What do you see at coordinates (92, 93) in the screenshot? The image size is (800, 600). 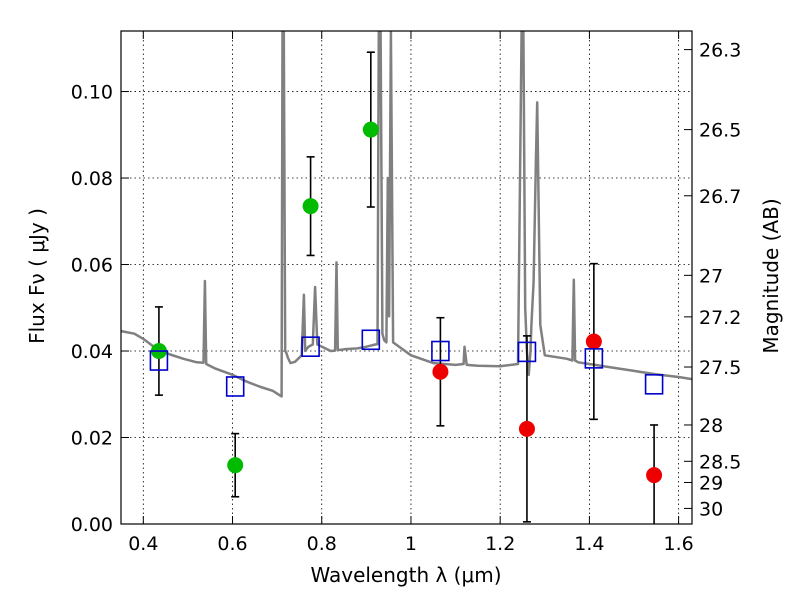 I see `y-tick-label: 0.10` at bounding box center [92, 93].